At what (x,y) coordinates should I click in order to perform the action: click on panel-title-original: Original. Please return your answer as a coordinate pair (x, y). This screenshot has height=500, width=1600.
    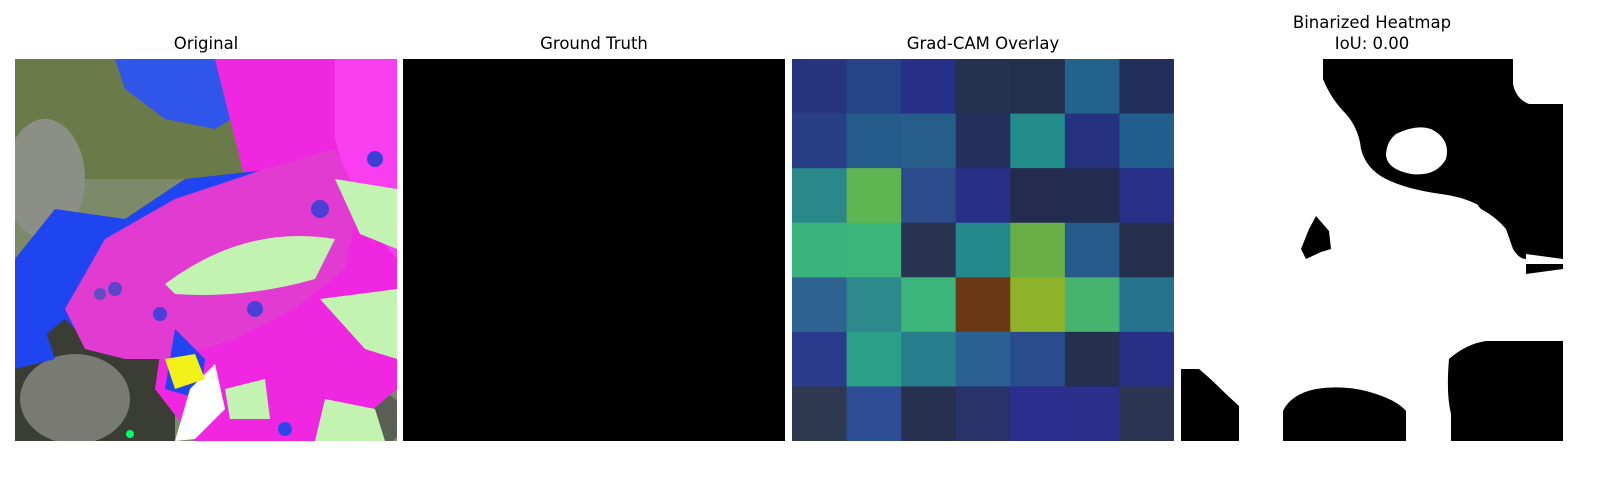
    Looking at the image, I should click on (206, 43).